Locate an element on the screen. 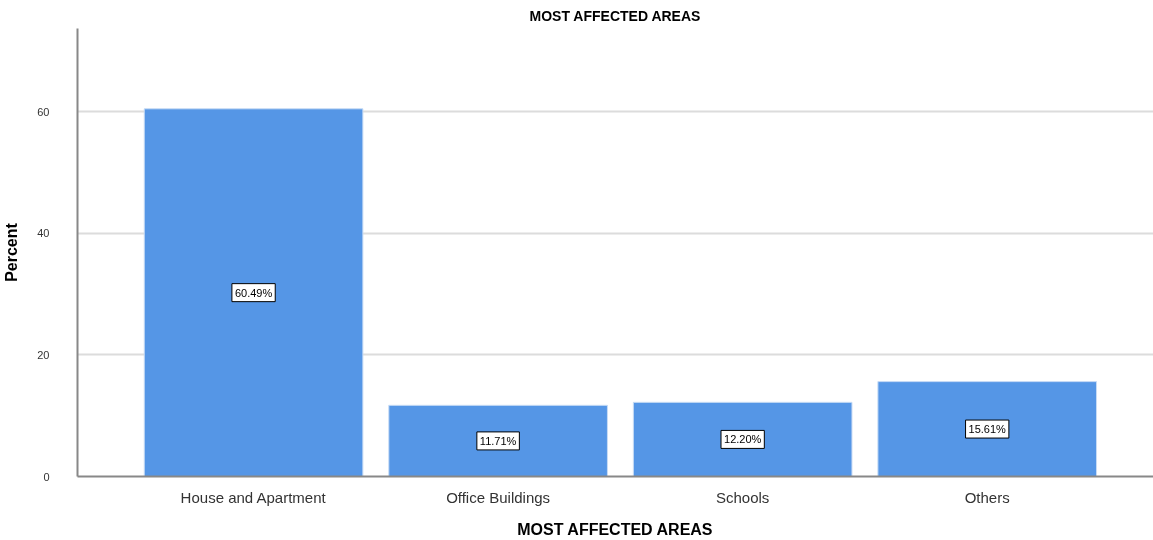  data-label: 12.20% is located at coordinates (743, 439).